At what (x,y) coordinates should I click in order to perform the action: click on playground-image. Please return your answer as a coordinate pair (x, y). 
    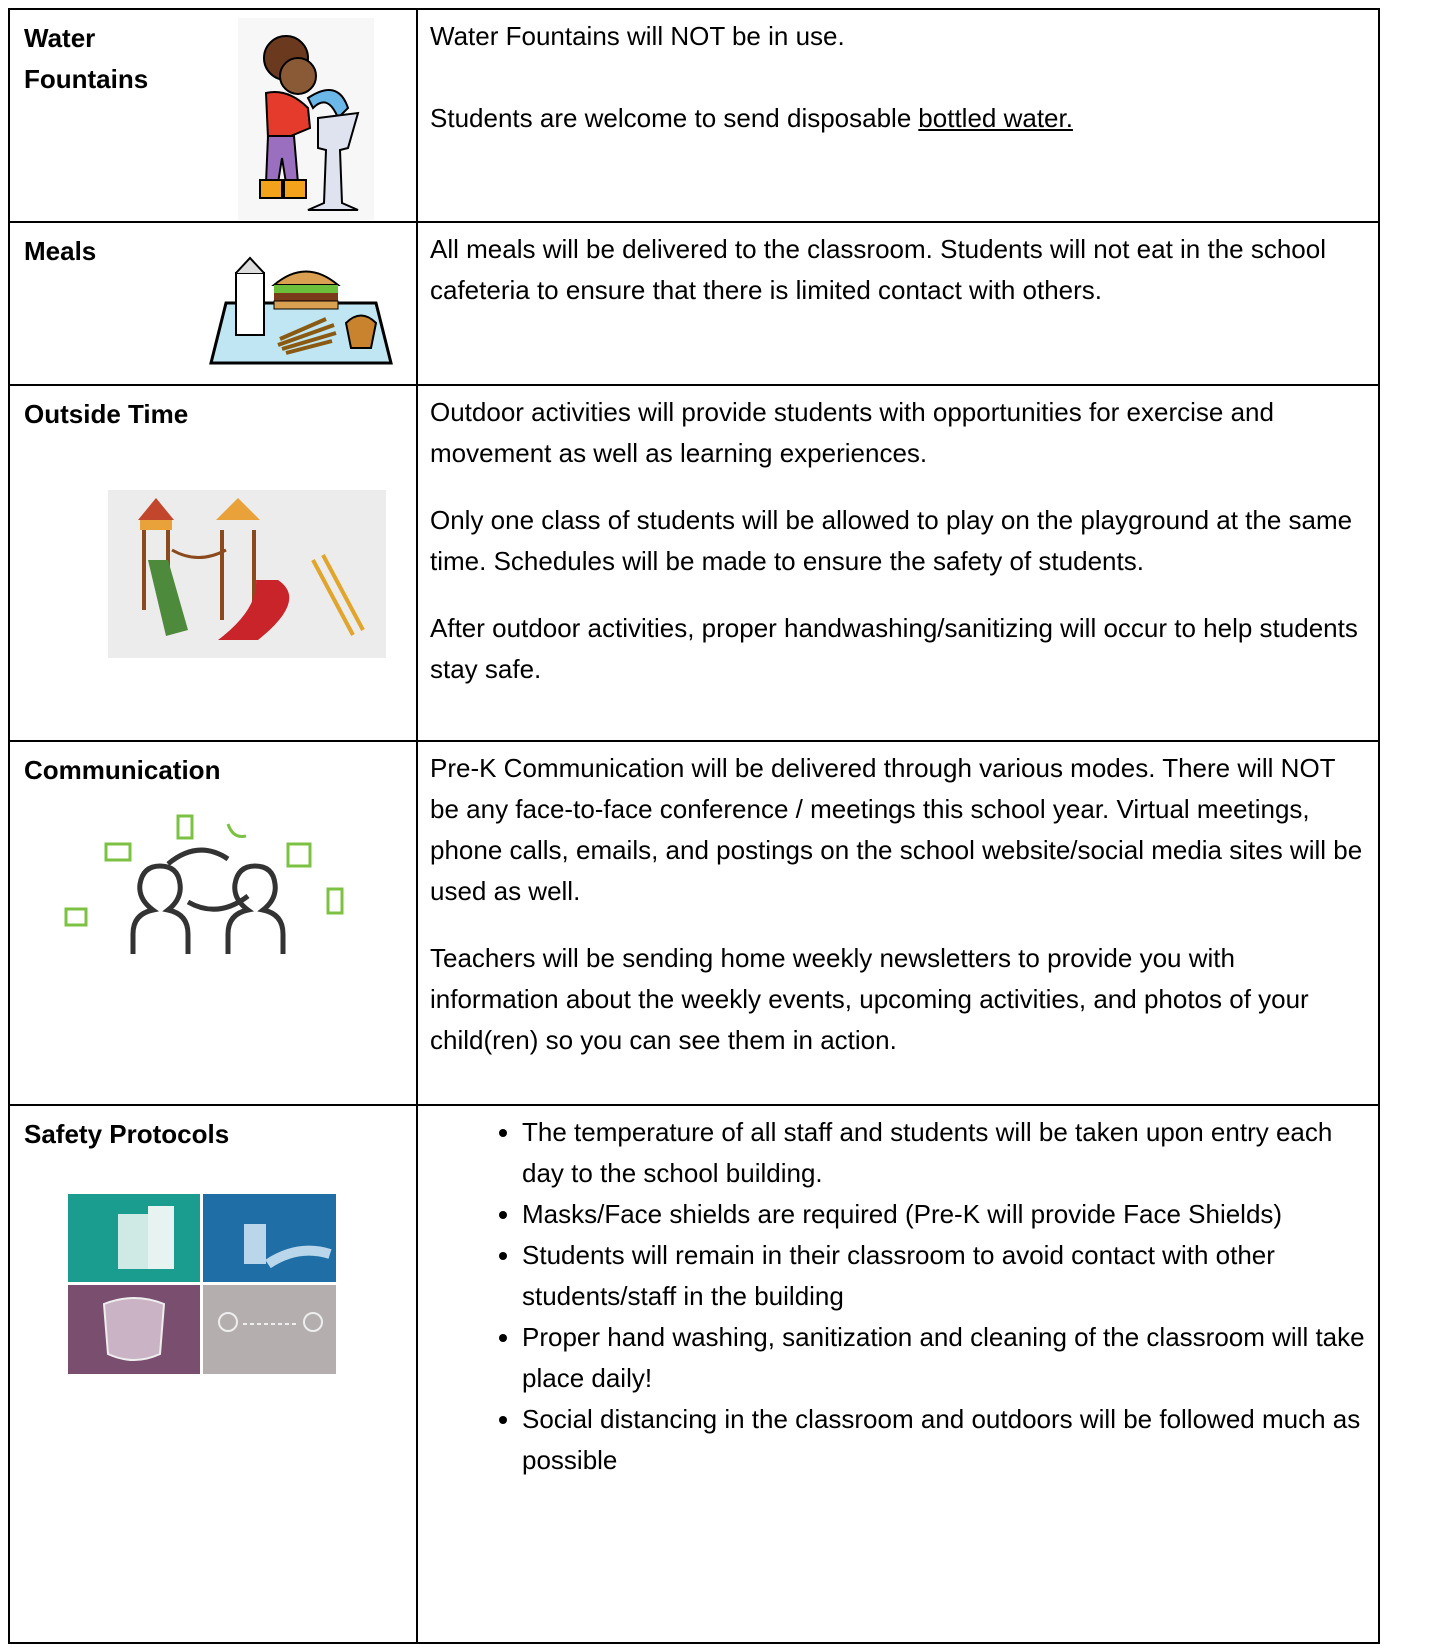
    Looking at the image, I should click on (247, 574).